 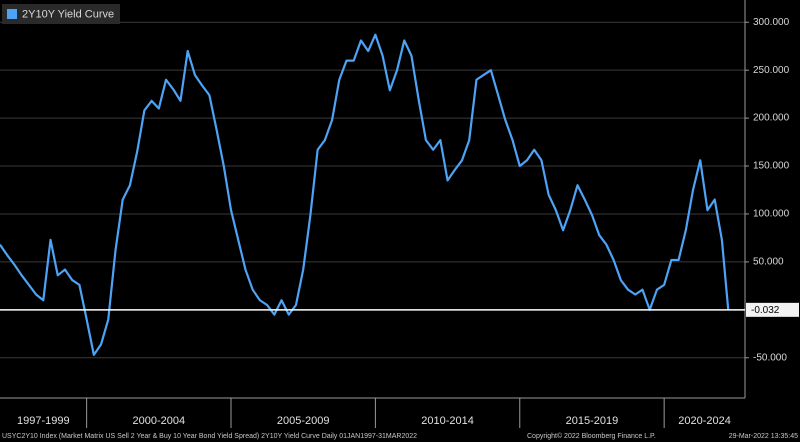 What do you see at coordinates (159, 421) in the screenshot?
I see `x-period-label: 2000-2004` at bounding box center [159, 421].